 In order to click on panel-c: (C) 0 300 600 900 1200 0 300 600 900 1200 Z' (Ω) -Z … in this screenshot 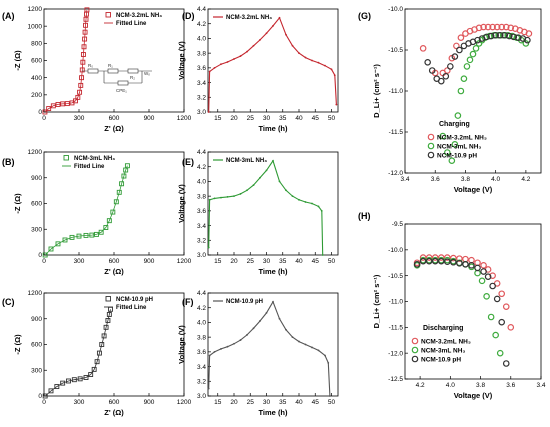, I will do `click(97, 353)`.